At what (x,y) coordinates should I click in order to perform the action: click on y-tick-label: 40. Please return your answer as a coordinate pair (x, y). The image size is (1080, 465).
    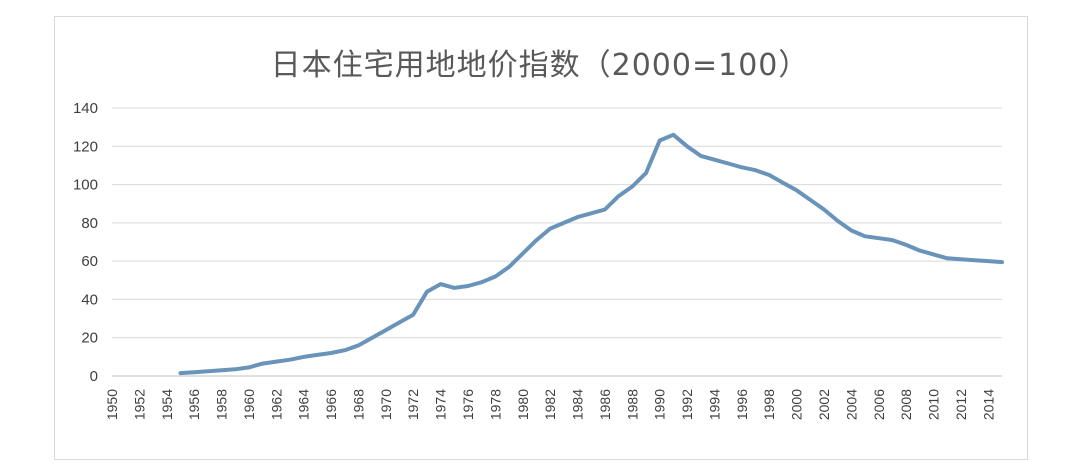
    Looking at the image, I should click on (89, 299).